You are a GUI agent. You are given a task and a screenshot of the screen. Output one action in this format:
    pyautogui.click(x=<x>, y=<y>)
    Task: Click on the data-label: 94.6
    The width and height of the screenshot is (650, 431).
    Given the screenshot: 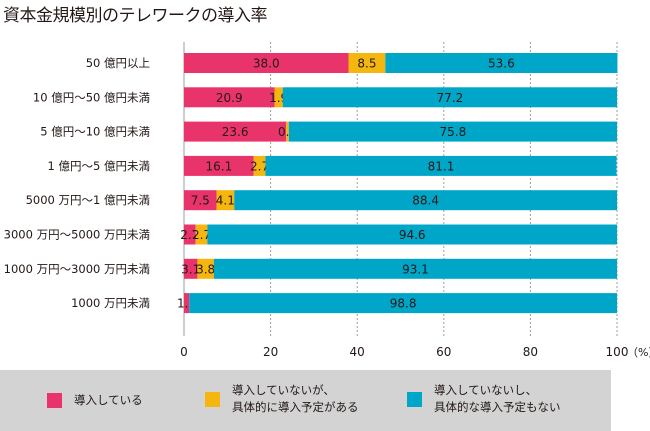 What is the action you would take?
    pyautogui.click(x=412, y=235)
    